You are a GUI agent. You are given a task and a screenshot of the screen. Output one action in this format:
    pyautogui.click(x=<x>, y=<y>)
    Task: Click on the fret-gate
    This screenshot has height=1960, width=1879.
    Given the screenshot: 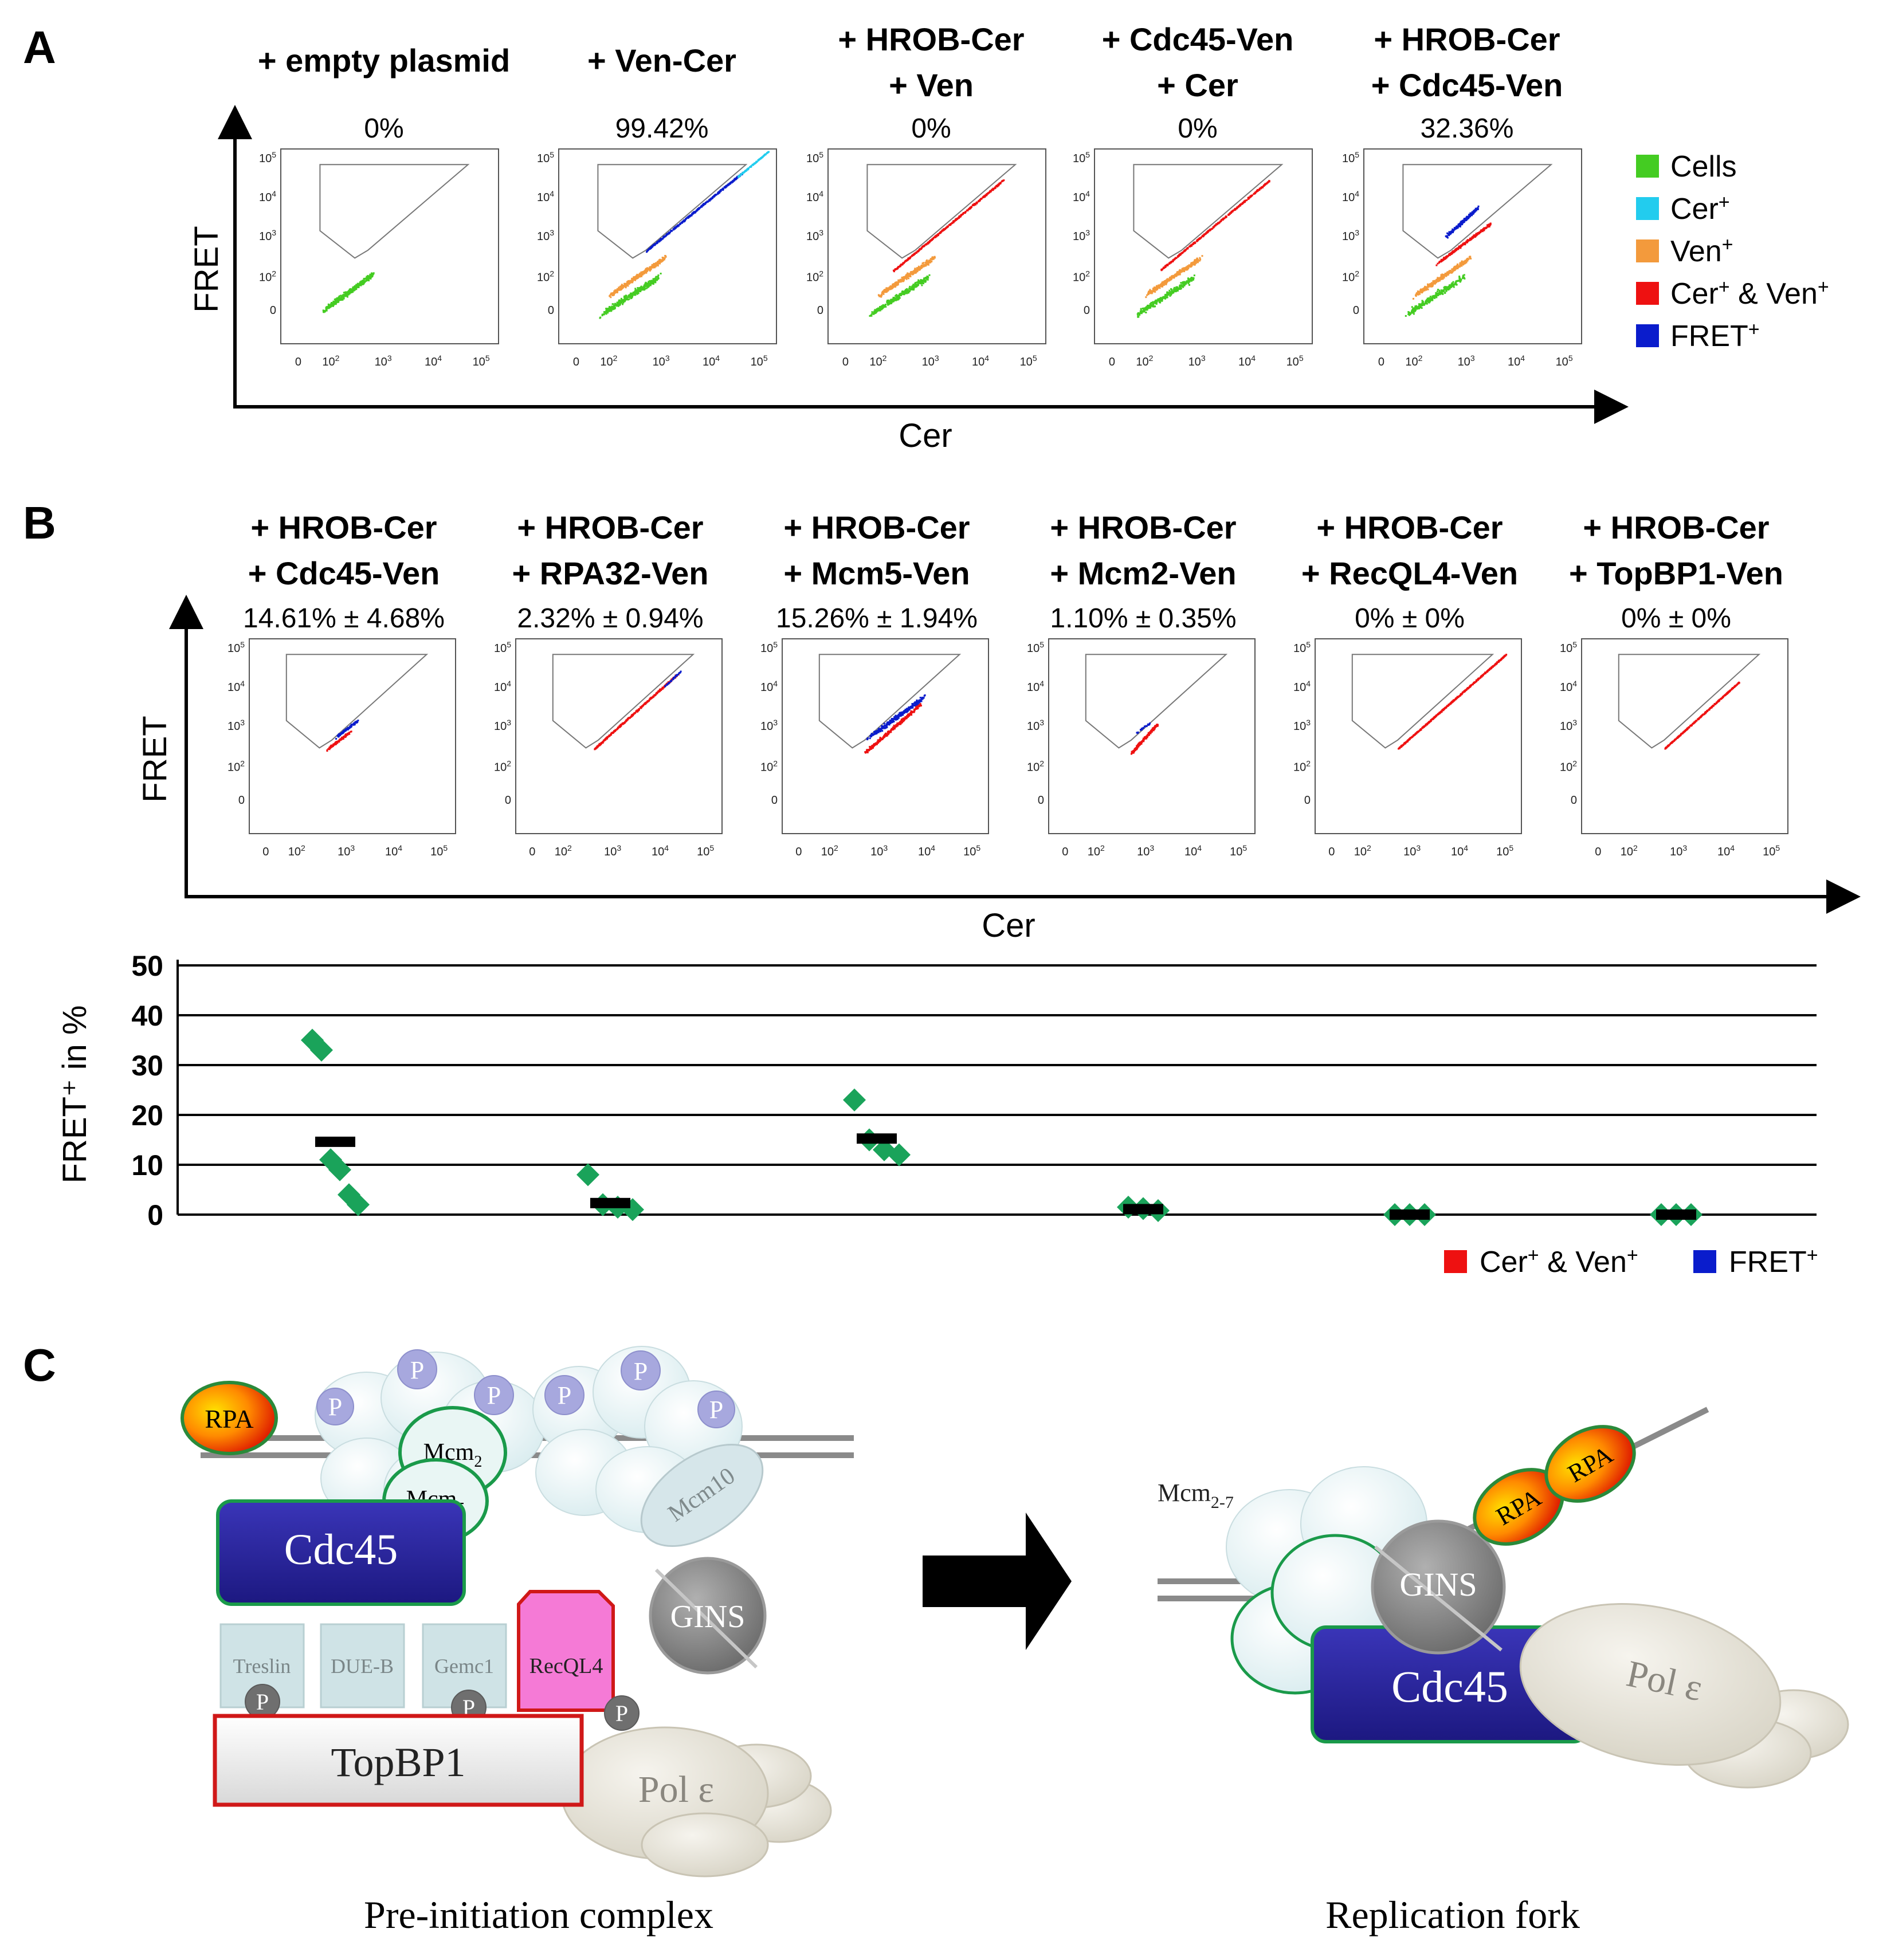 What is the action you would take?
    pyautogui.click(x=1477, y=211)
    